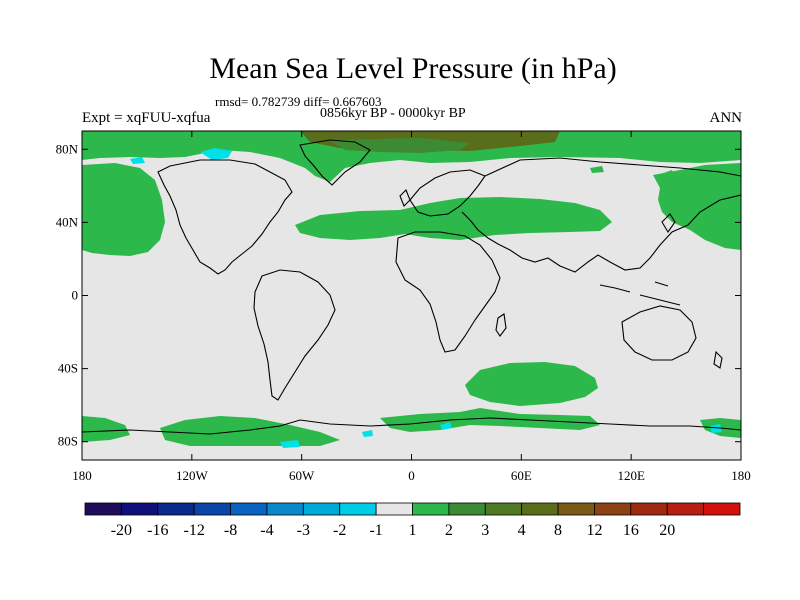 Image resolution: width=800 pixels, height=600 pixels. I want to click on lon-label: 120E, so click(631, 475).